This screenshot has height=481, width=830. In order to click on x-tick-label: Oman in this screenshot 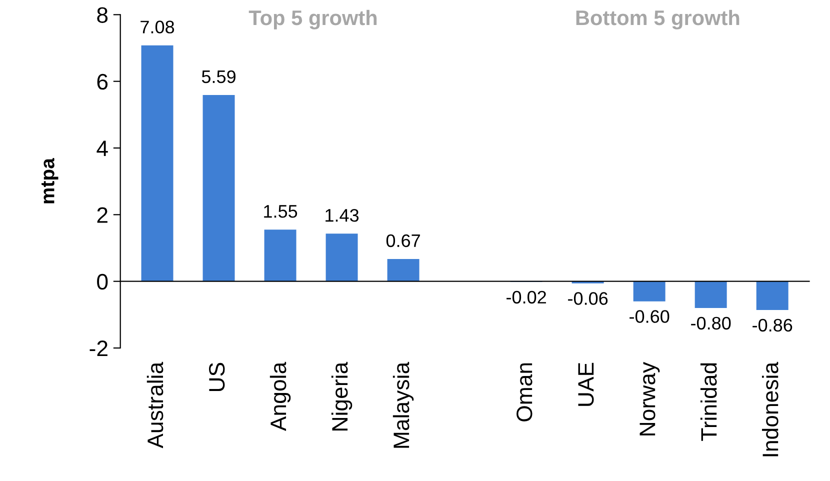, I will do `click(524, 392)`.